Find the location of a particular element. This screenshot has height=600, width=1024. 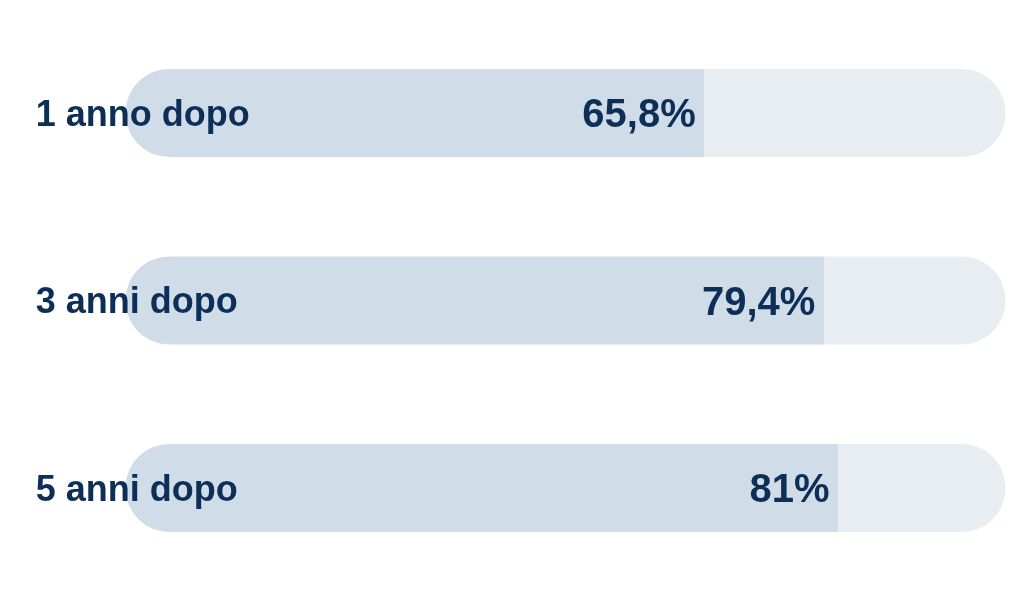

data-label: 65,8% is located at coordinates (639, 113).